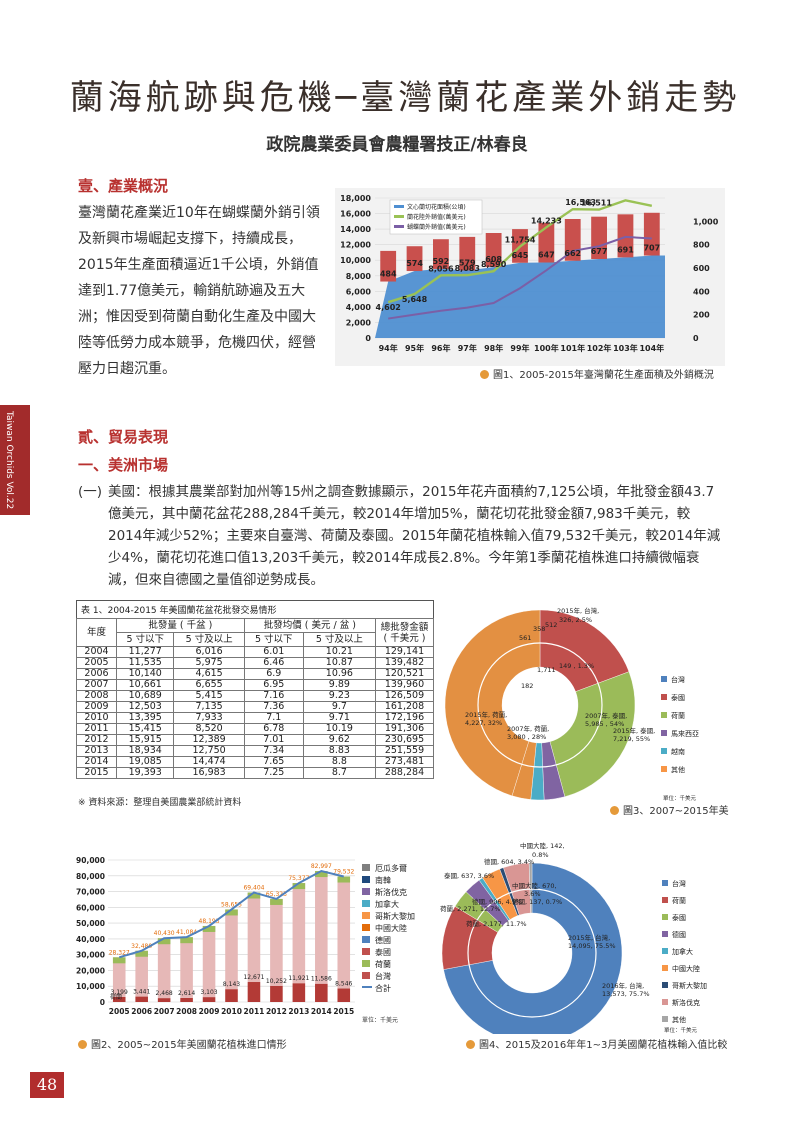  I want to click on data-label-taiwan: 2,614, so click(186, 993).